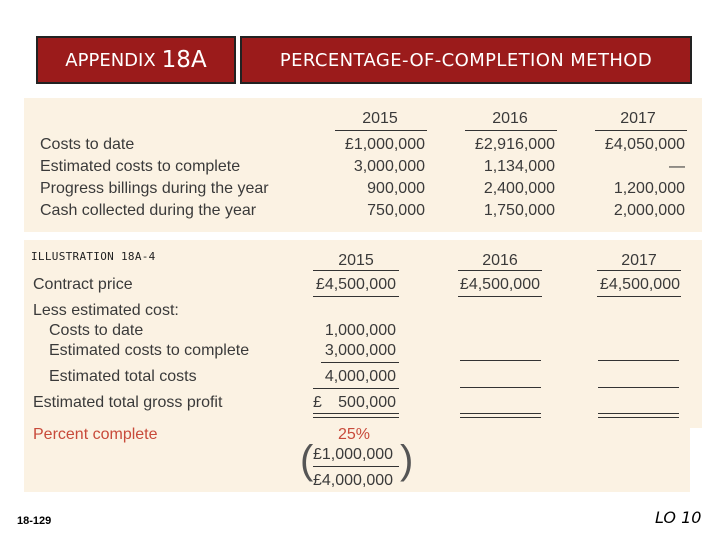 The height and width of the screenshot is (540, 720). Describe the element at coordinates (380, 118) in the screenshot. I see `top-year-2015: 2015` at that location.